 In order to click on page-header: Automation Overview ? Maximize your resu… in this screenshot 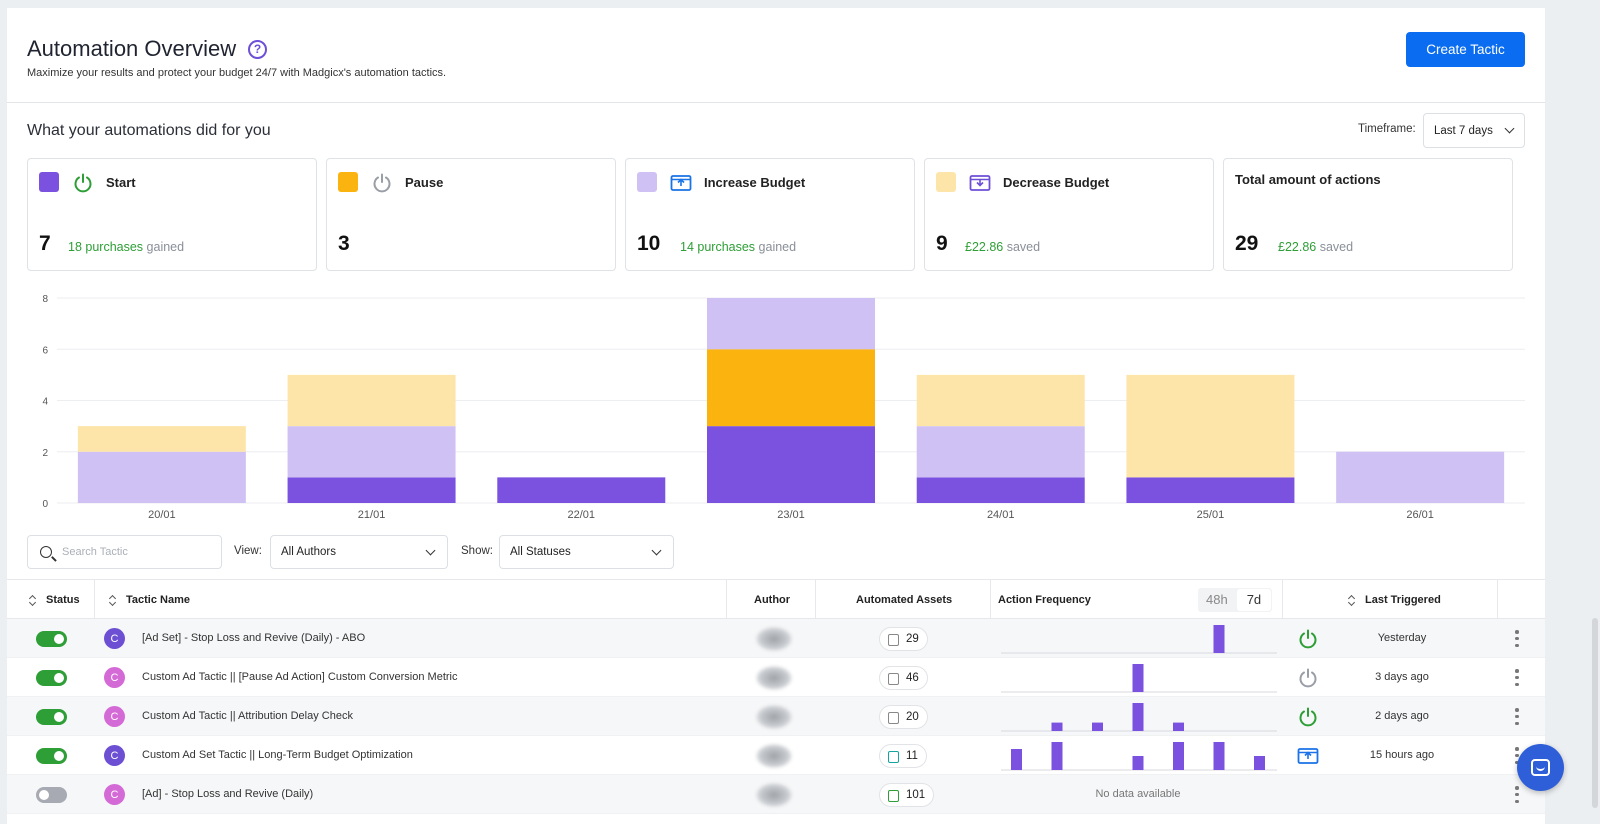, I will do `click(776, 55)`.